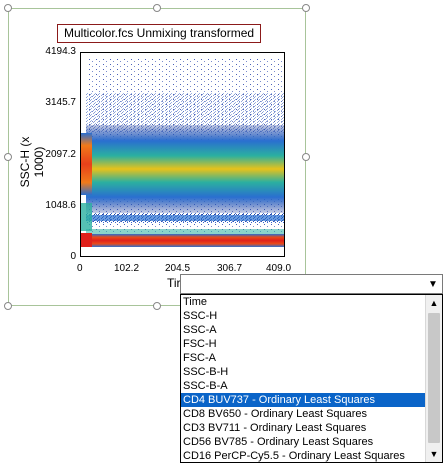 This screenshot has width=448, height=468. What do you see at coordinates (60, 51) in the screenshot?
I see `y-tick-label: 4194.3` at bounding box center [60, 51].